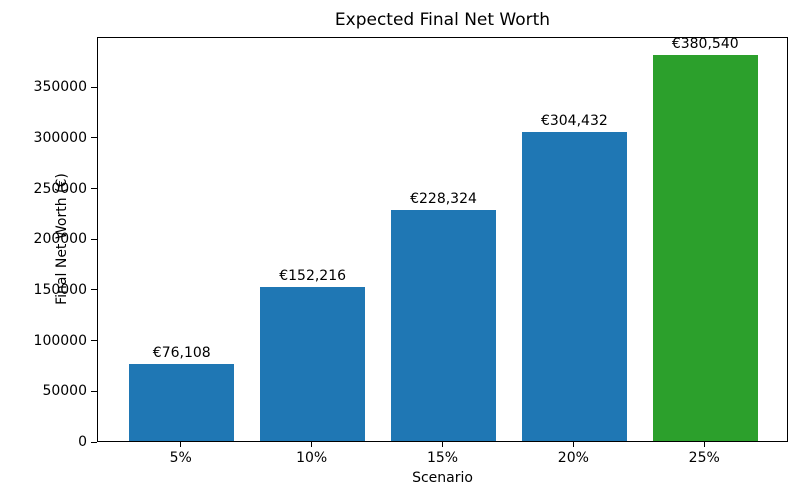 The width and height of the screenshot is (800, 500). Describe the element at coordinates (60, 239) in the screenshot. I see `y-tick-label: 200000` at that location.